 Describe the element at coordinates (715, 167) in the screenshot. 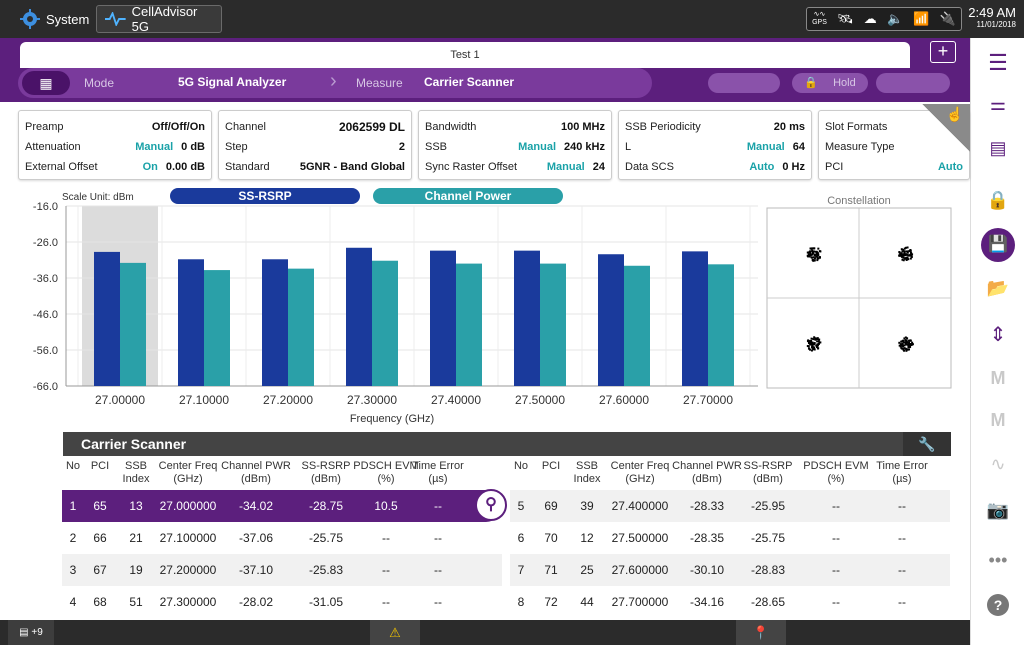

I see `data-scs-row: Data SCS Auto 0 Hz` at that location.